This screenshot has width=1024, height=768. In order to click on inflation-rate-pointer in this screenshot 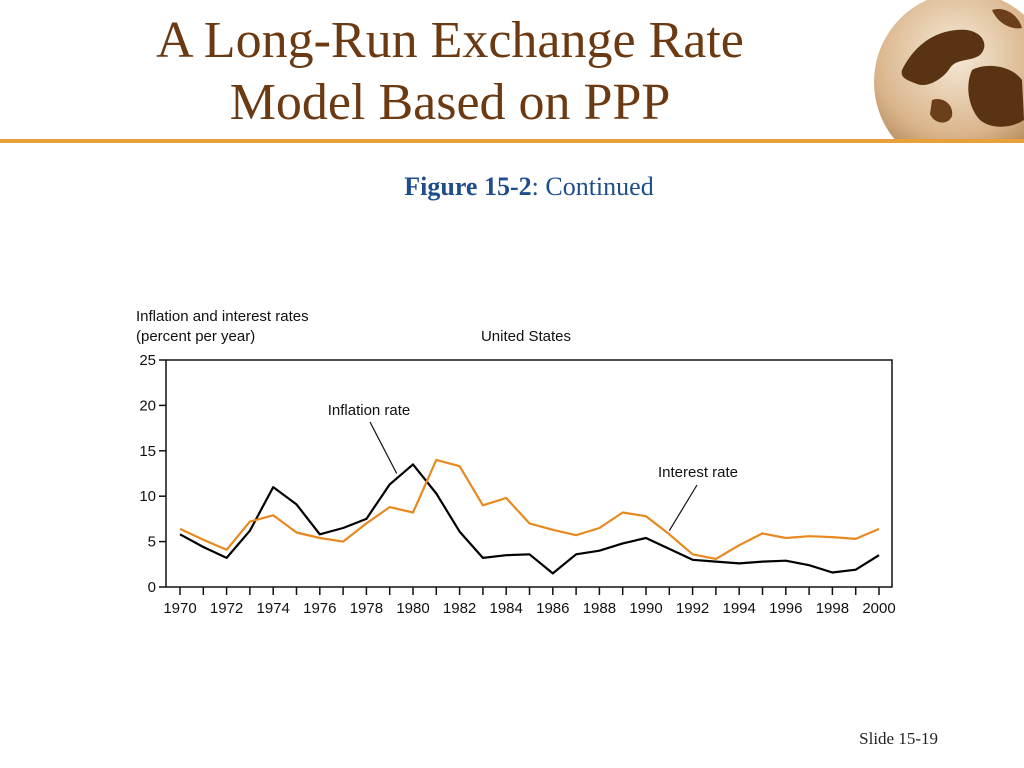, I will do `click(383, 447)`.